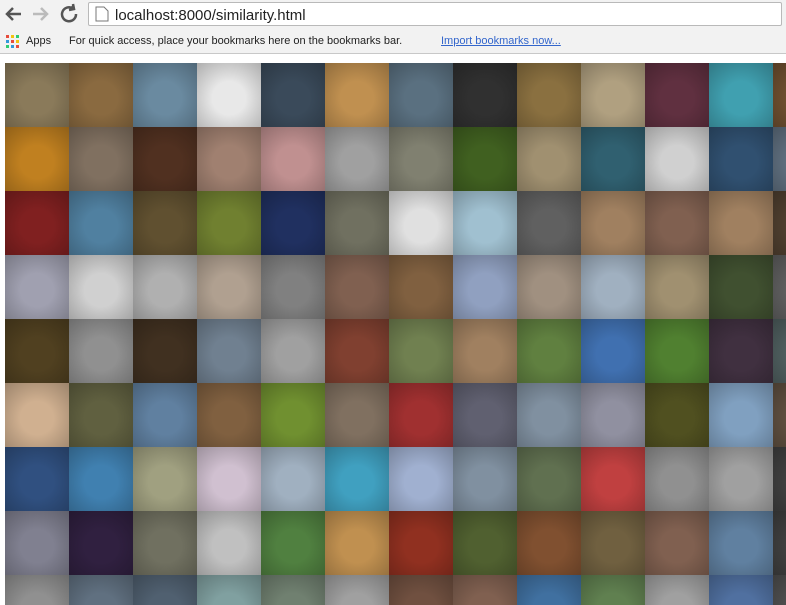  Describe the element at coordinates (13, 14) in the screenshot. I see `back-button` at that location.